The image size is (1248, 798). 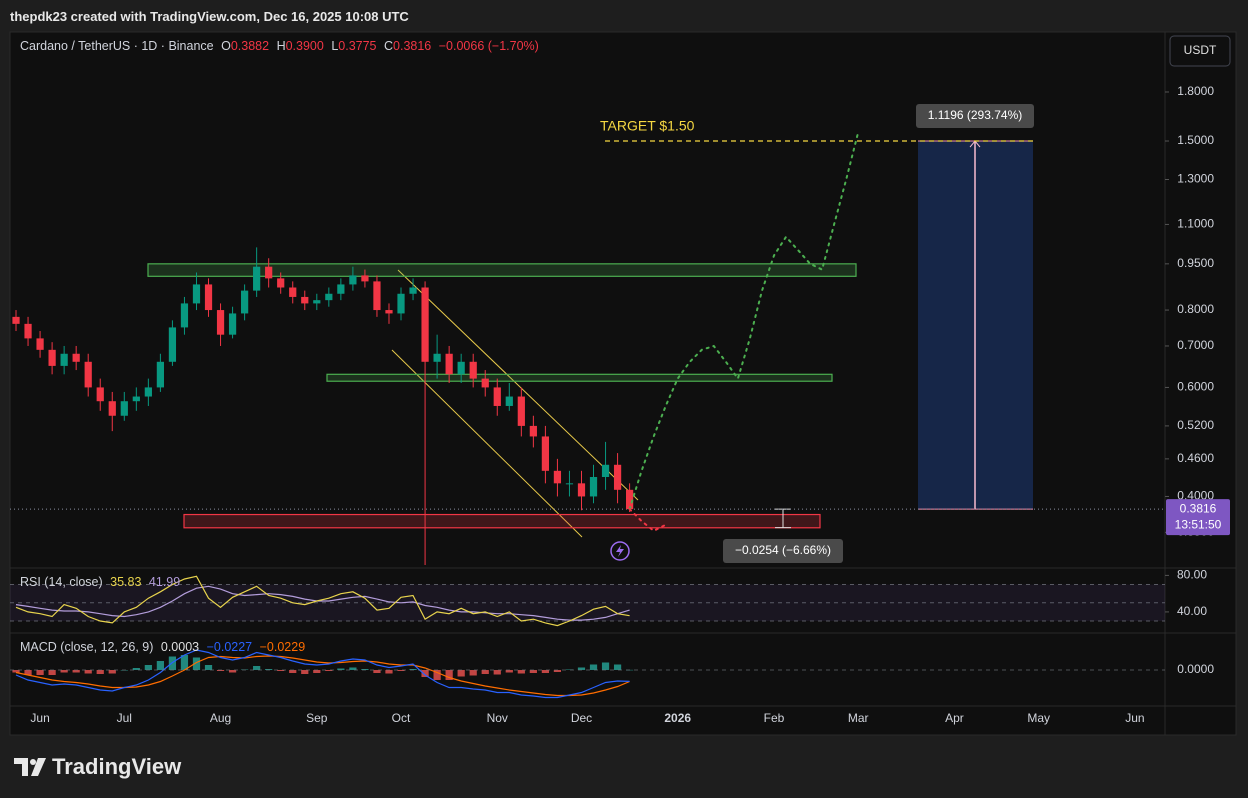 I want to click on x-tick-label: Sep, so click(x=317, y=718).